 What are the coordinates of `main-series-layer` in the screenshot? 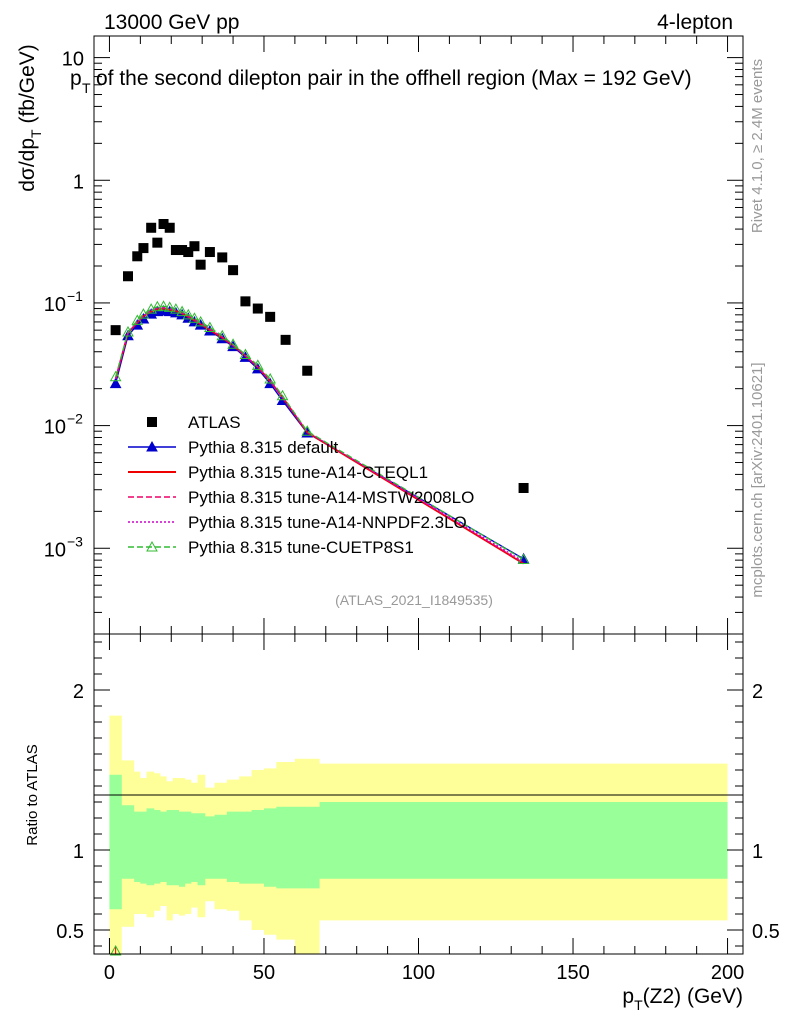 It's located at (319, 432).